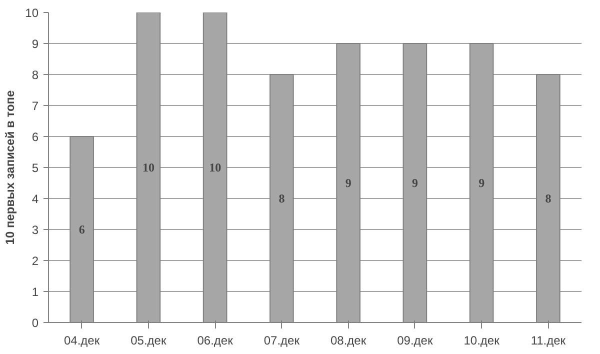 The height and width of the screenshot is (354, 600). I want to click on y-tick-label: 0, so click(35, 323).